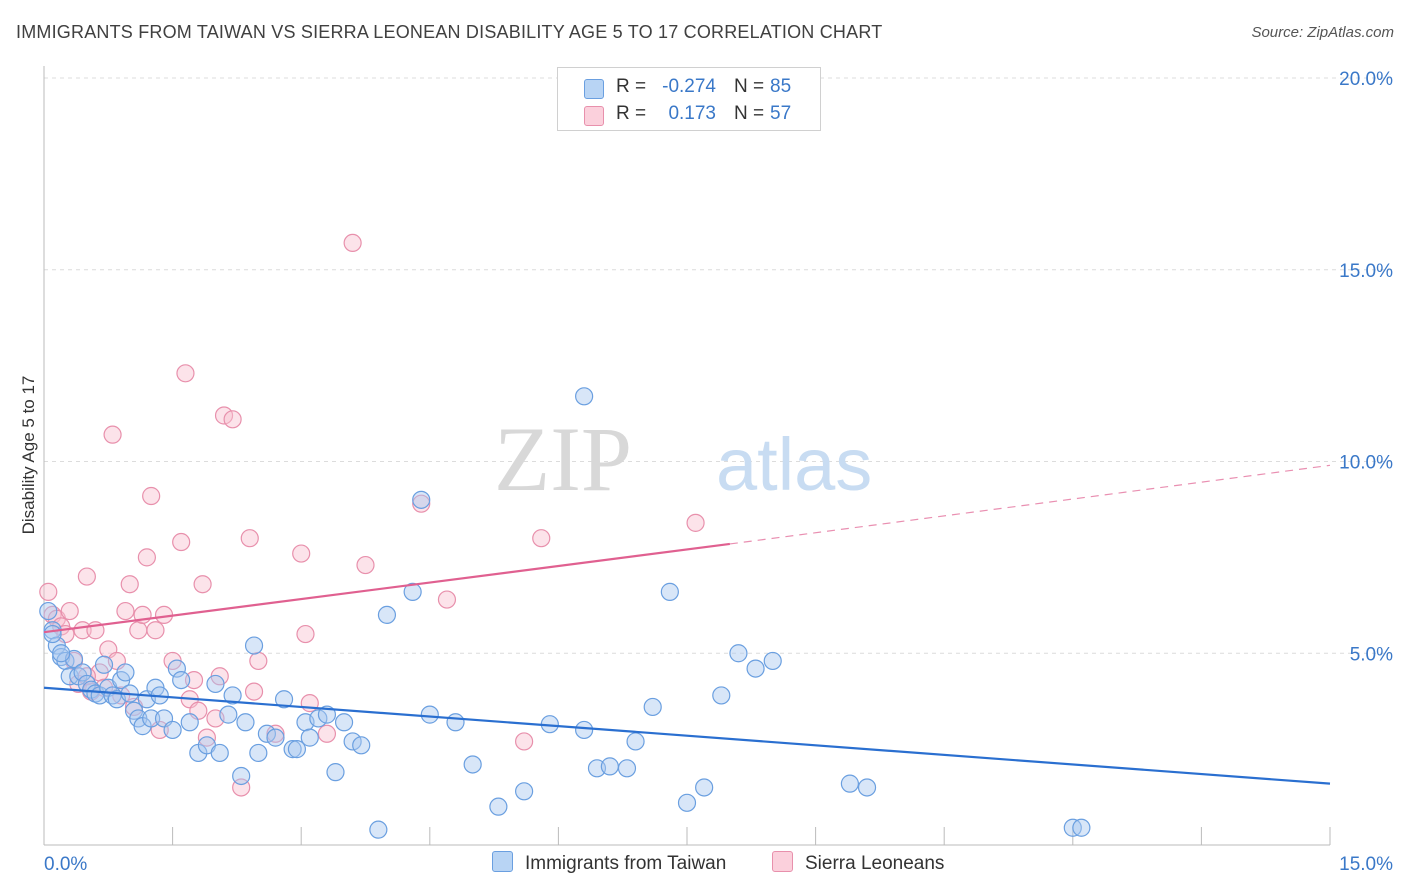  I want to click on watermark: ZIP atlas, so click(683, 459).